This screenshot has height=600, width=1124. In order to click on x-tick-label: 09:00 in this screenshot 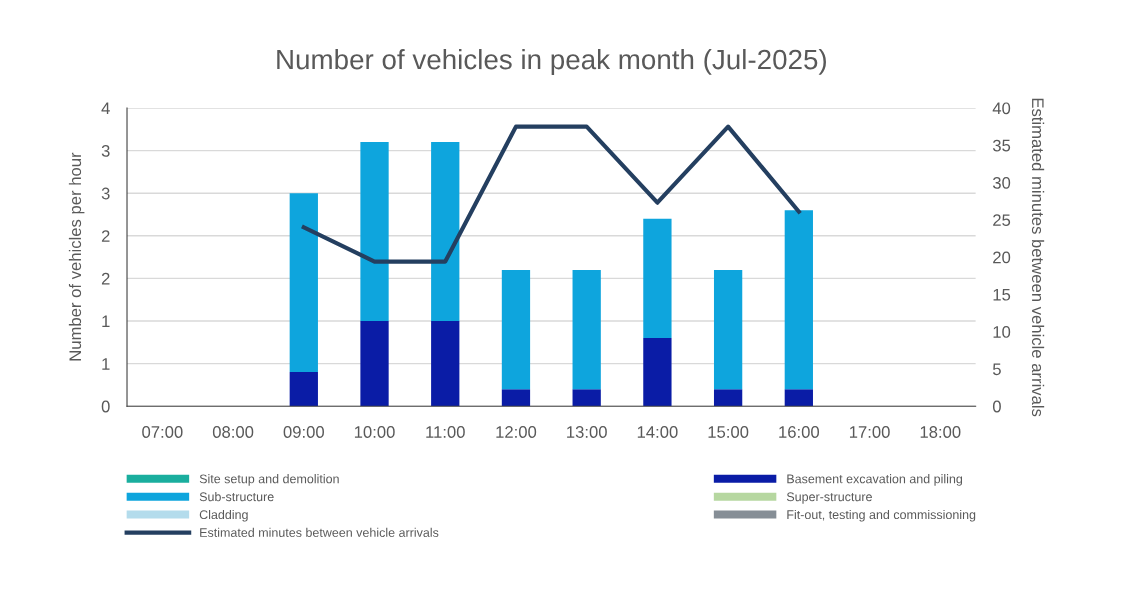, I will do `click(304, 432)`.